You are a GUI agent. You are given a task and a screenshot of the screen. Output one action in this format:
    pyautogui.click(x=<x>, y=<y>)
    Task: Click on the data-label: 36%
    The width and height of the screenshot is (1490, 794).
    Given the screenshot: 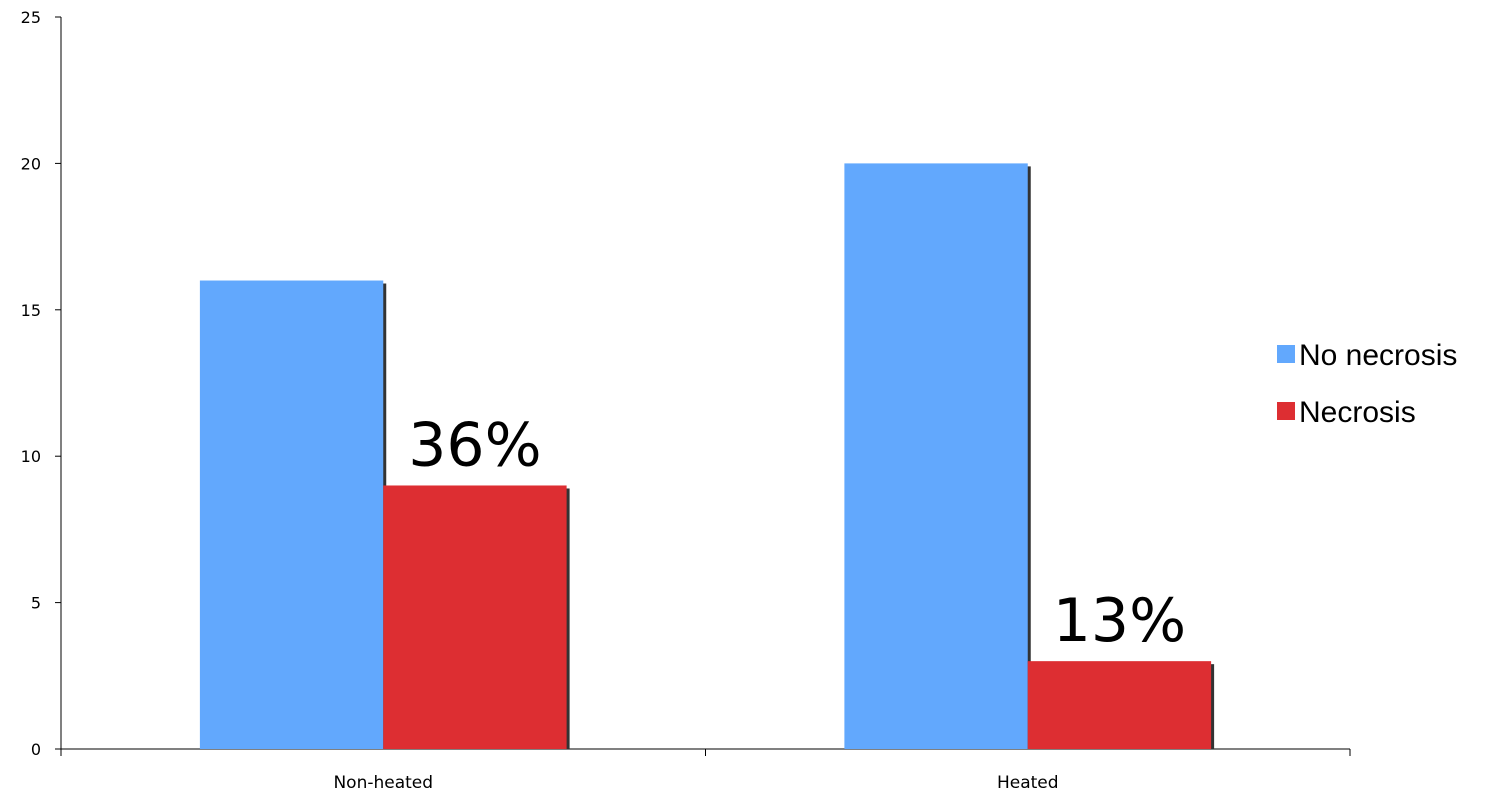 What is the action you would take?
    pyautogui.click(x=474, y=445)
    